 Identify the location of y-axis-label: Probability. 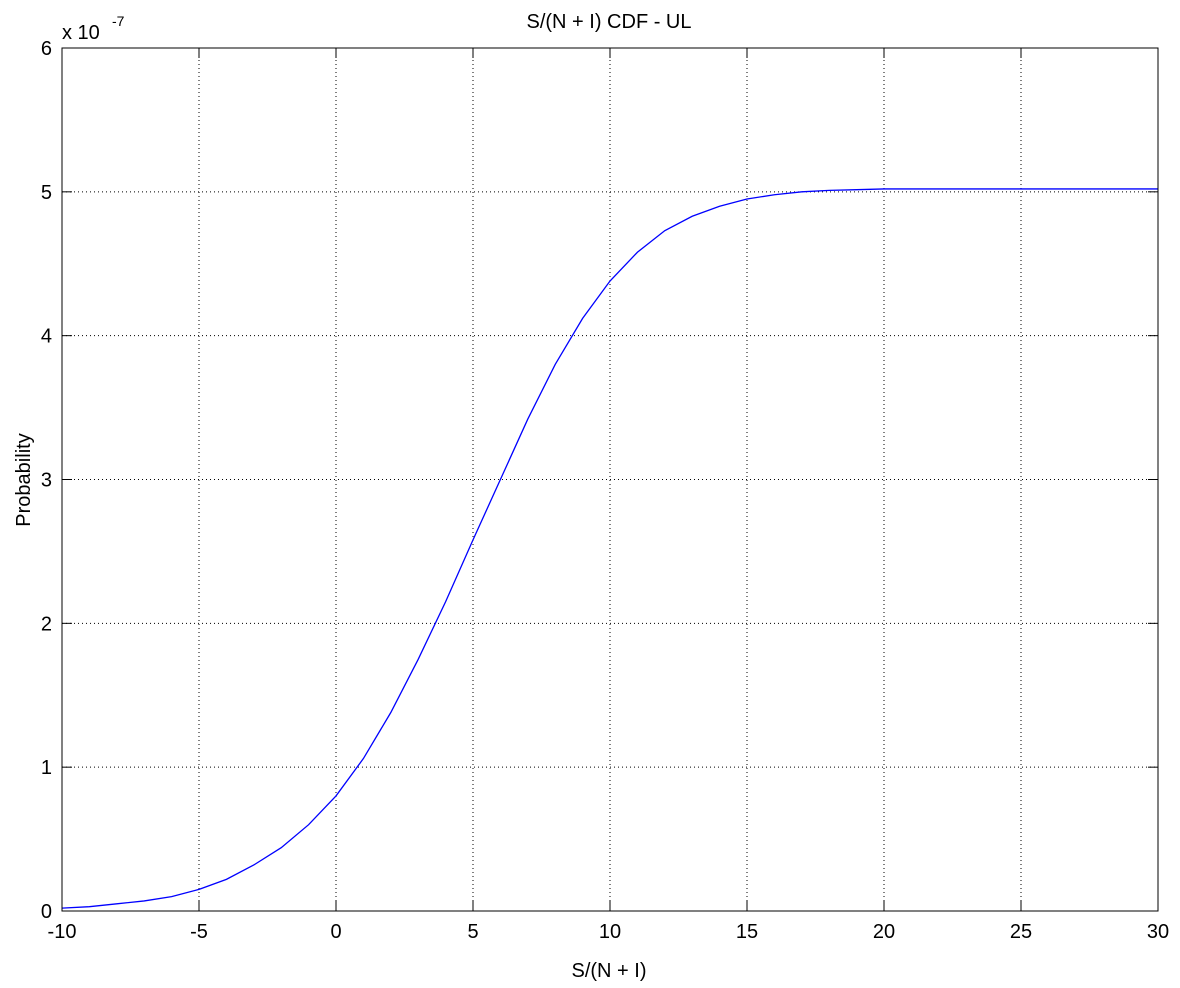
(24, 479).